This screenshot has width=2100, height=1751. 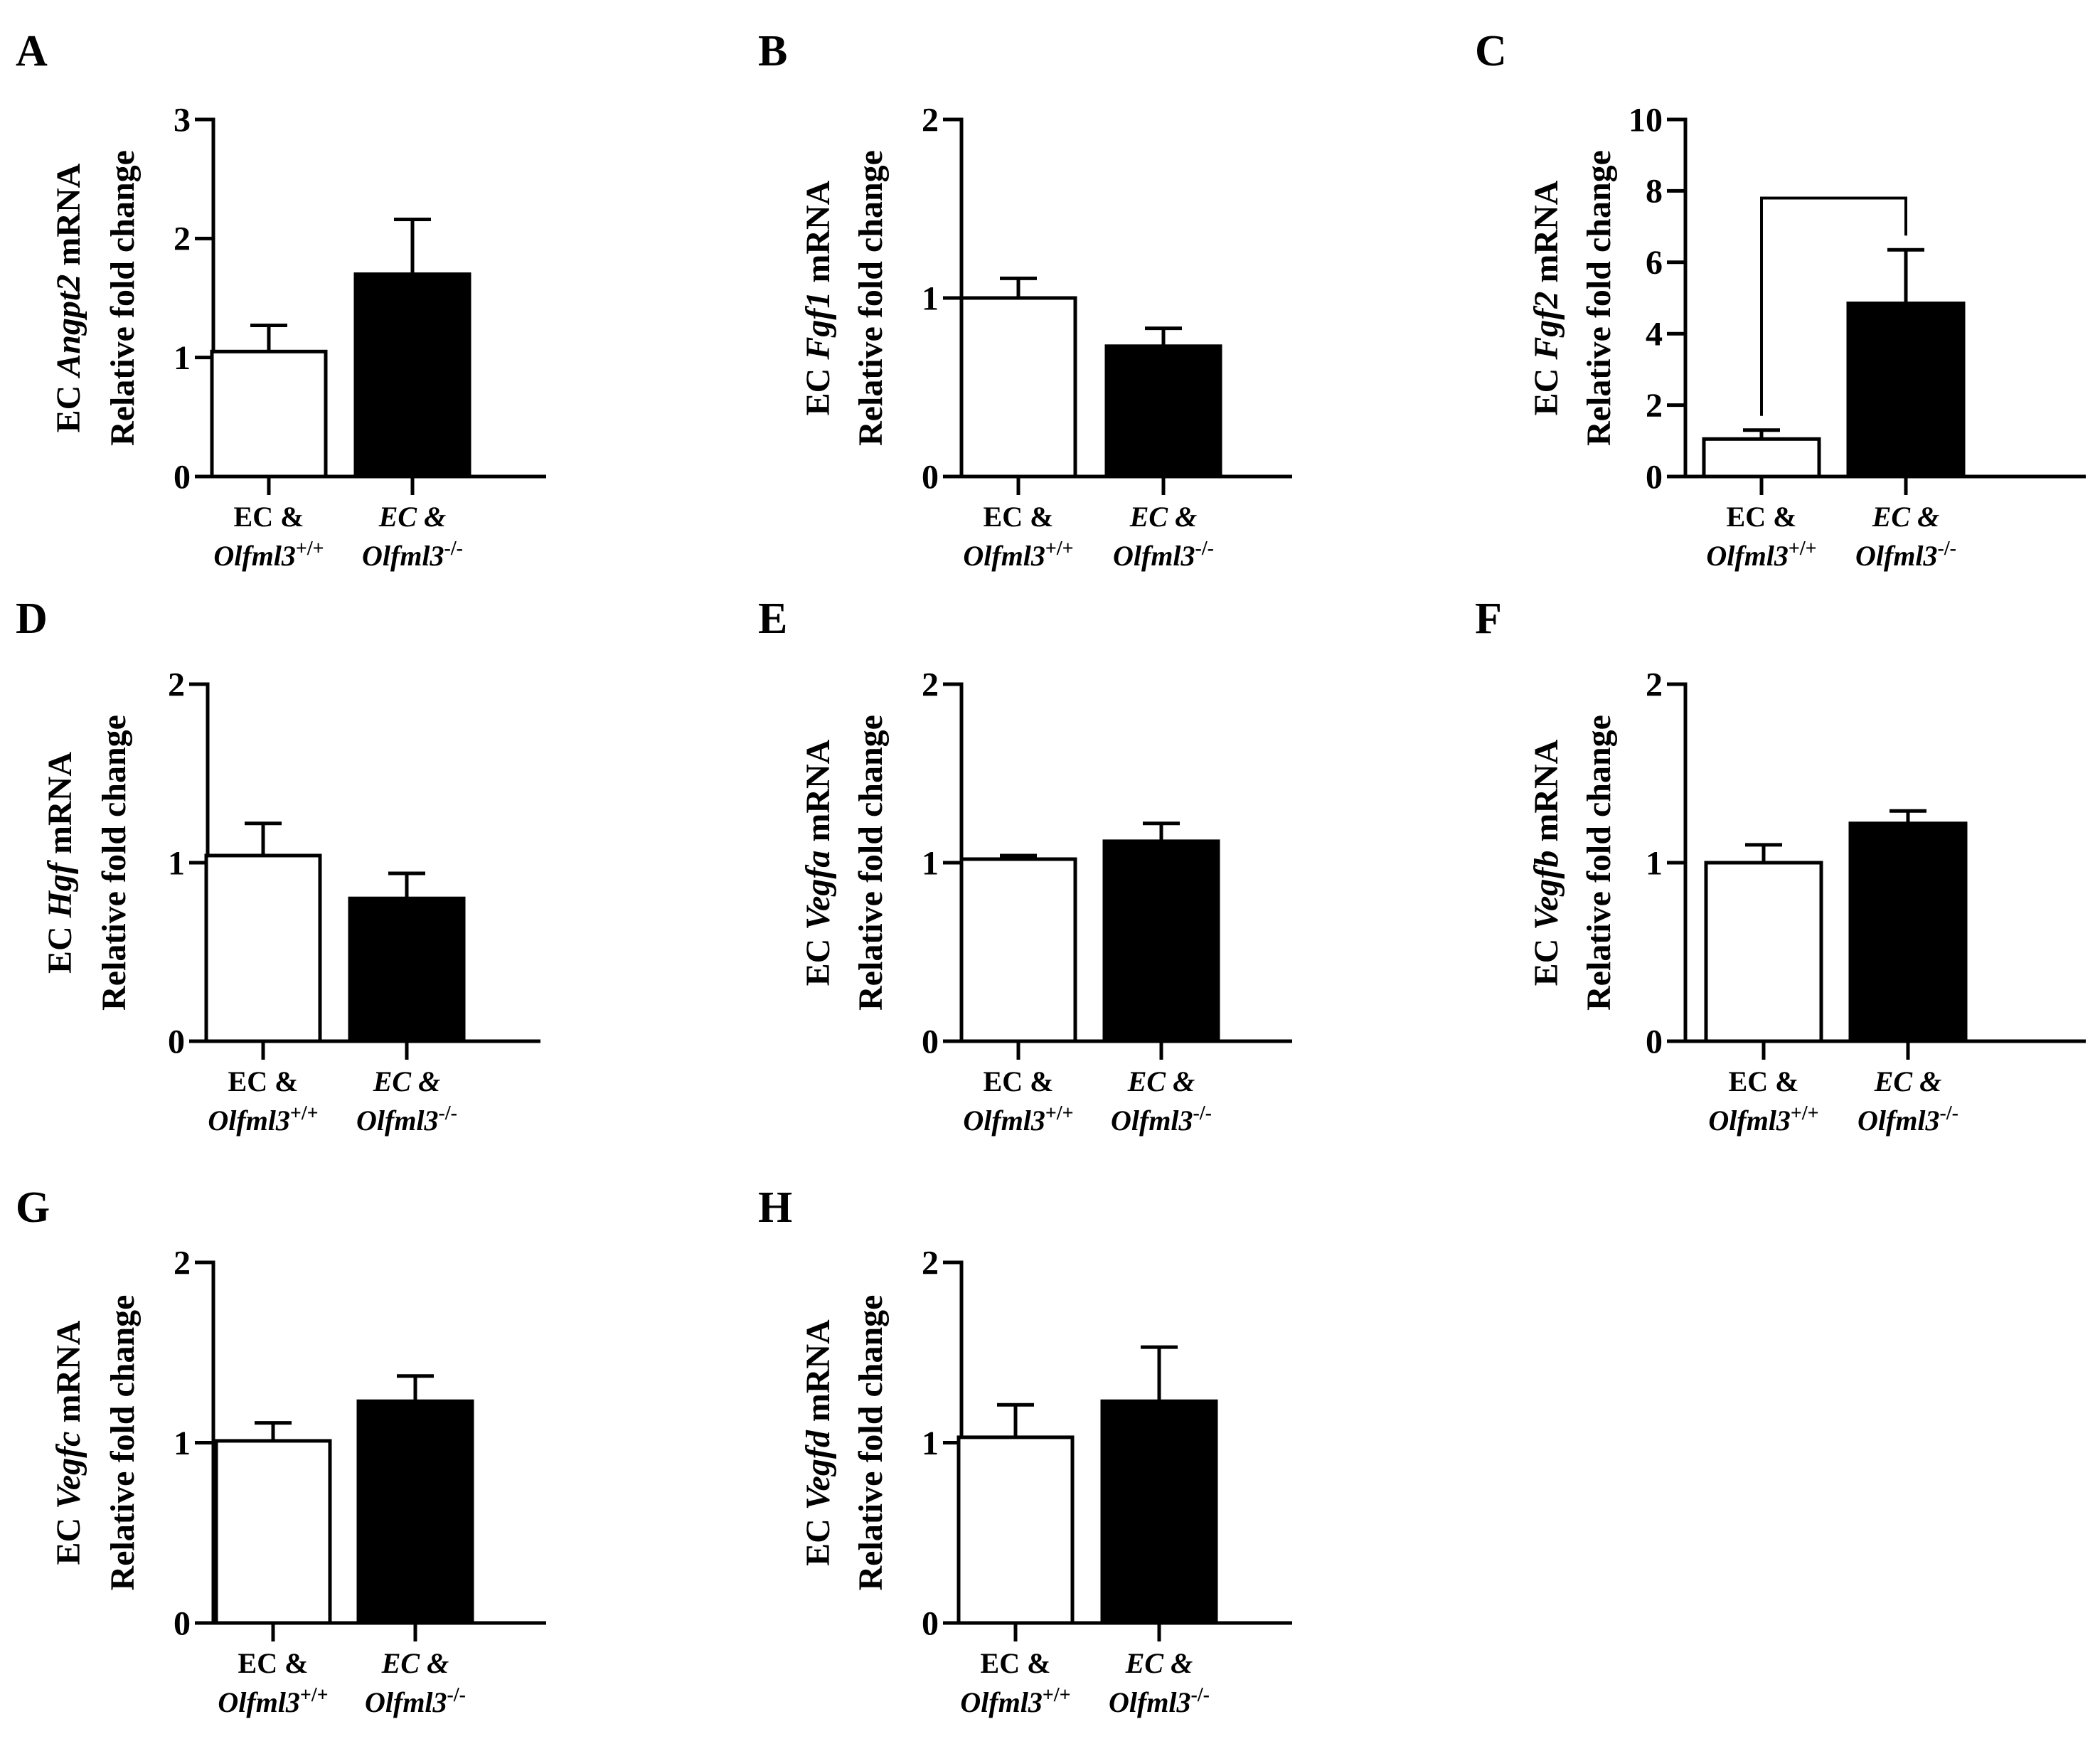 I want to click on y-tick-label: 4, so click(x=1655, y=334).